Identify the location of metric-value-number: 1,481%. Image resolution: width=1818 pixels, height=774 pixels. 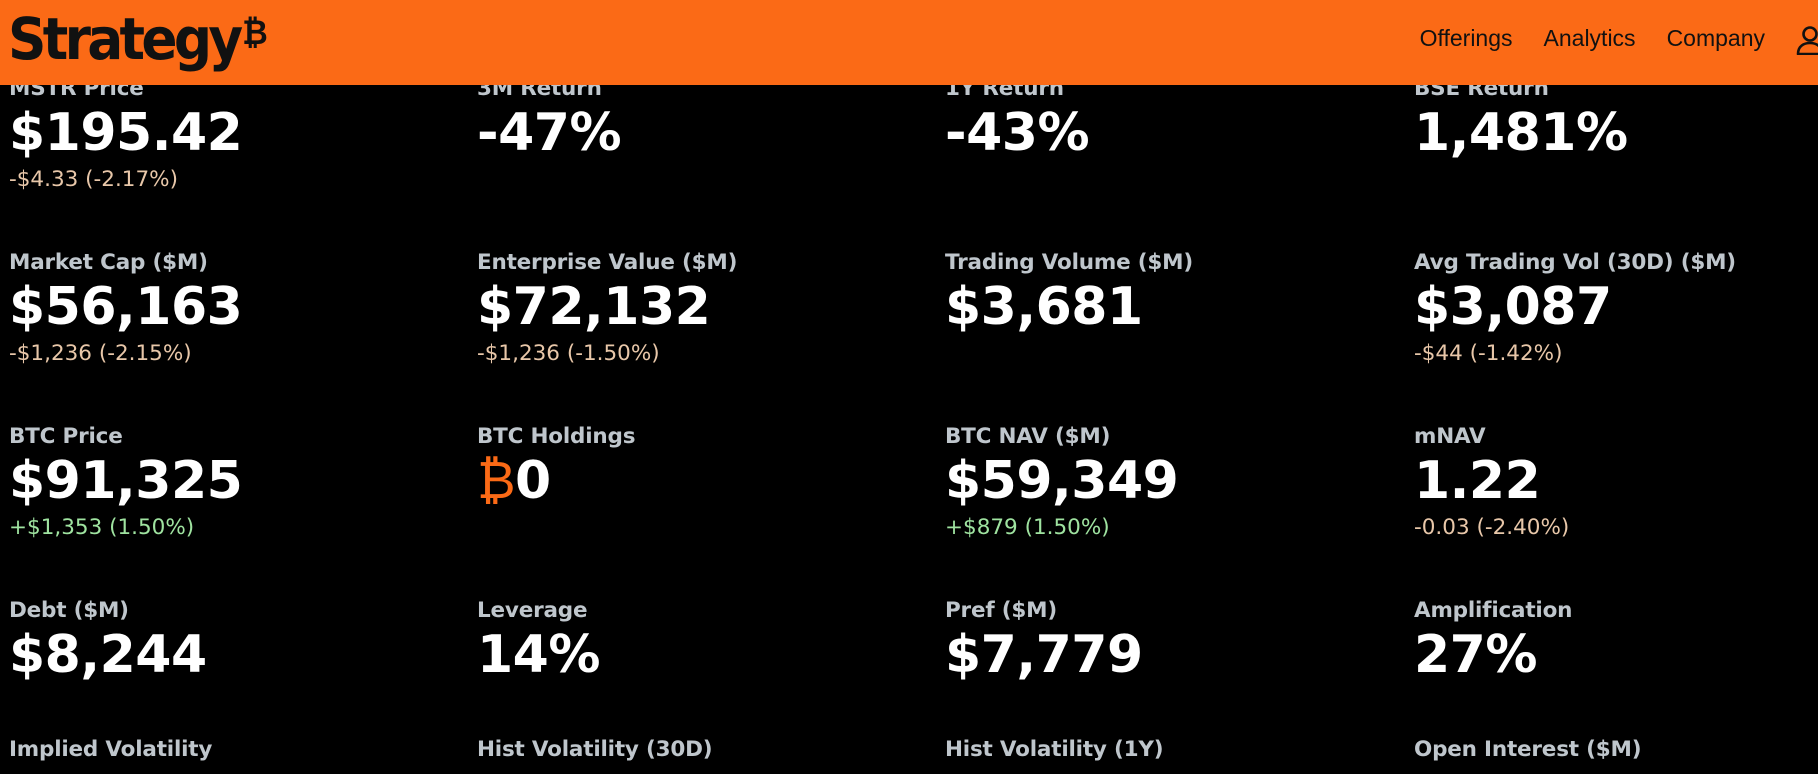
(1521, 133).